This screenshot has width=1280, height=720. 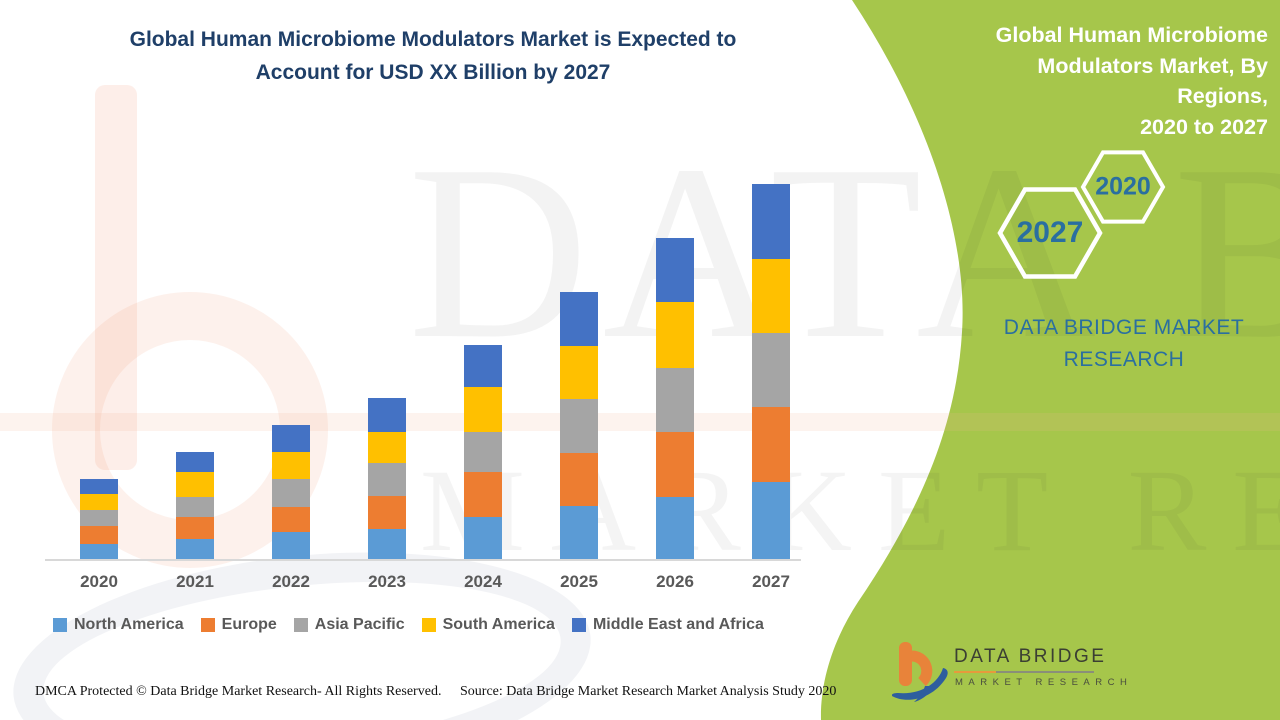 What do you see at coordinates (387, 360) in the screenshot?
I see `bar-column-2023` at bounding box center [387, 360].